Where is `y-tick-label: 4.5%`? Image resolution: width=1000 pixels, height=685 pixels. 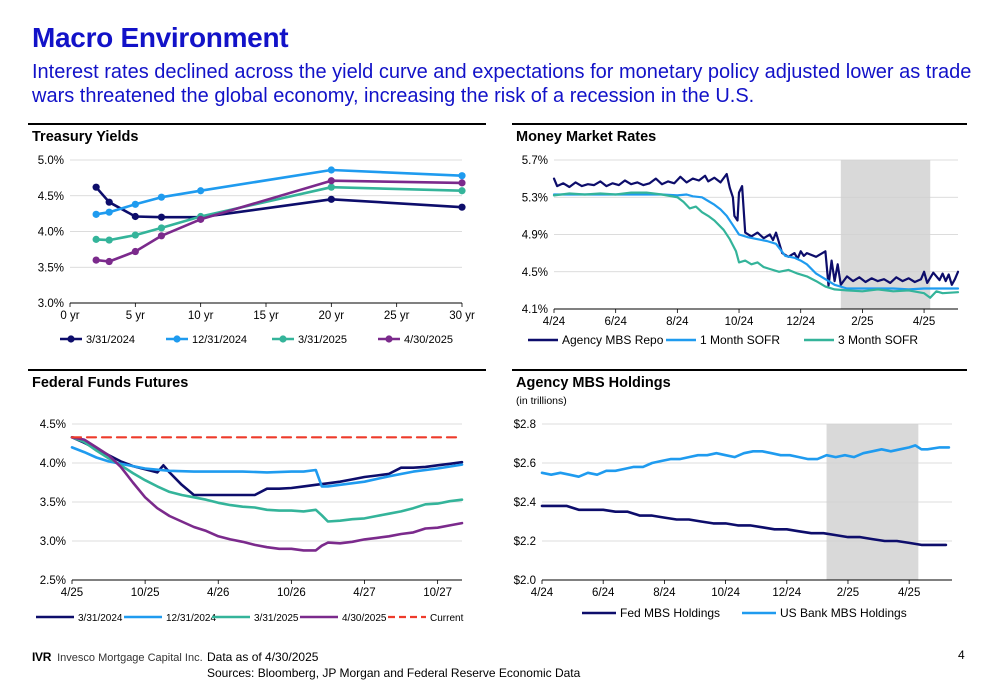
y-tick-label: 4.5% is located at coordinates (53, 425).